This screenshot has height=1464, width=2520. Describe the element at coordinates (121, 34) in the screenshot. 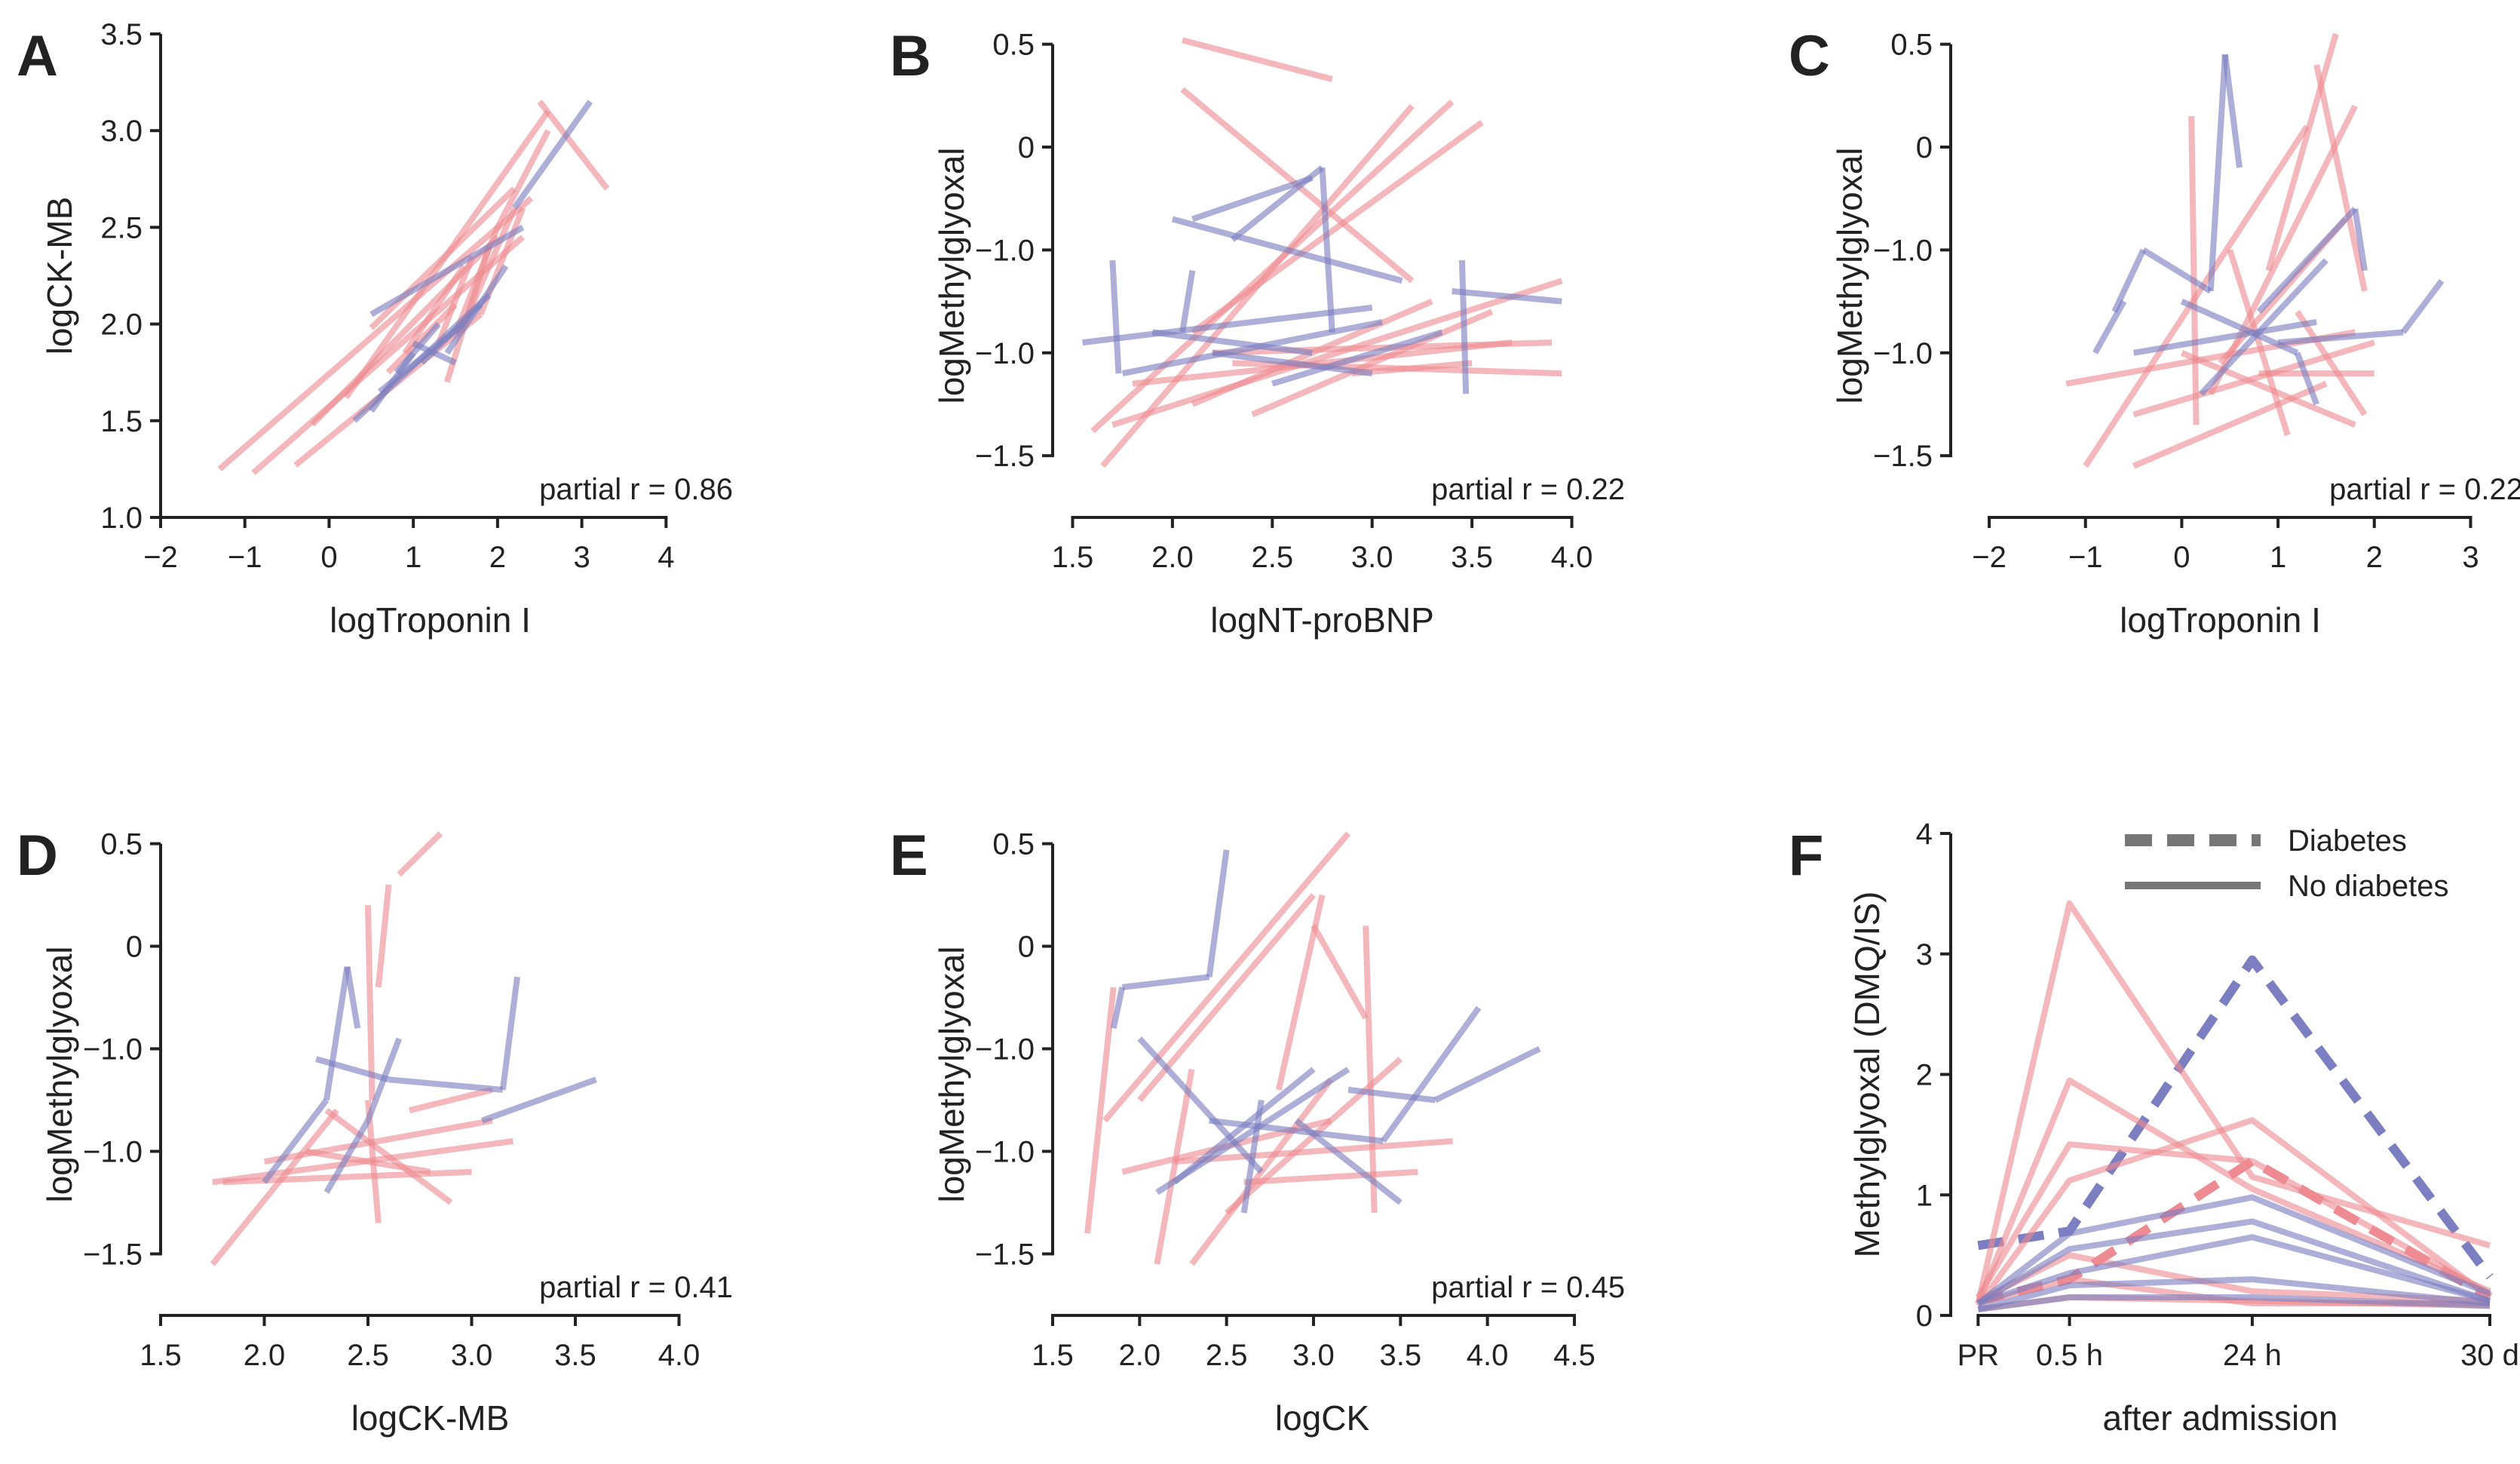

I see `y-tick-label: 3.5` at that location.